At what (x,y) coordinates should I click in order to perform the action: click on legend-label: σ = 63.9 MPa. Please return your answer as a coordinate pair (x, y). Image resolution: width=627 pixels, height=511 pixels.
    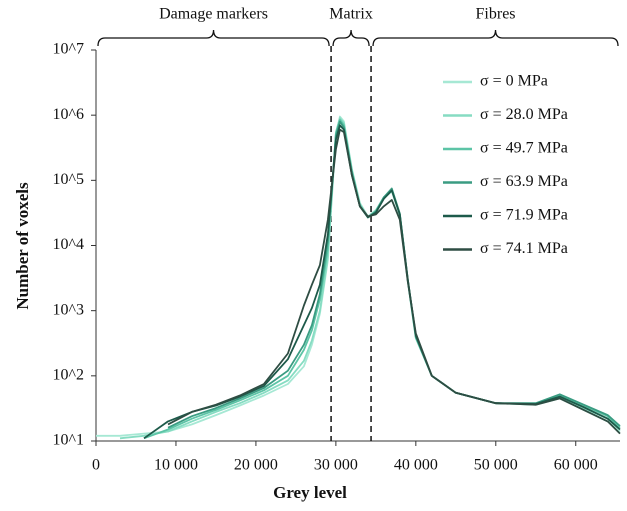
    Looking at the image, I should click on (524, 181).